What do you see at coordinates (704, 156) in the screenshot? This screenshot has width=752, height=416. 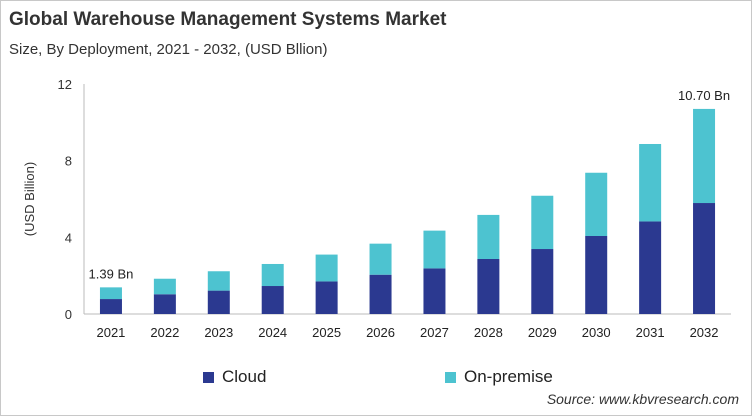 I see `bar-on-premise-2032` at bounding box center [704, 156].